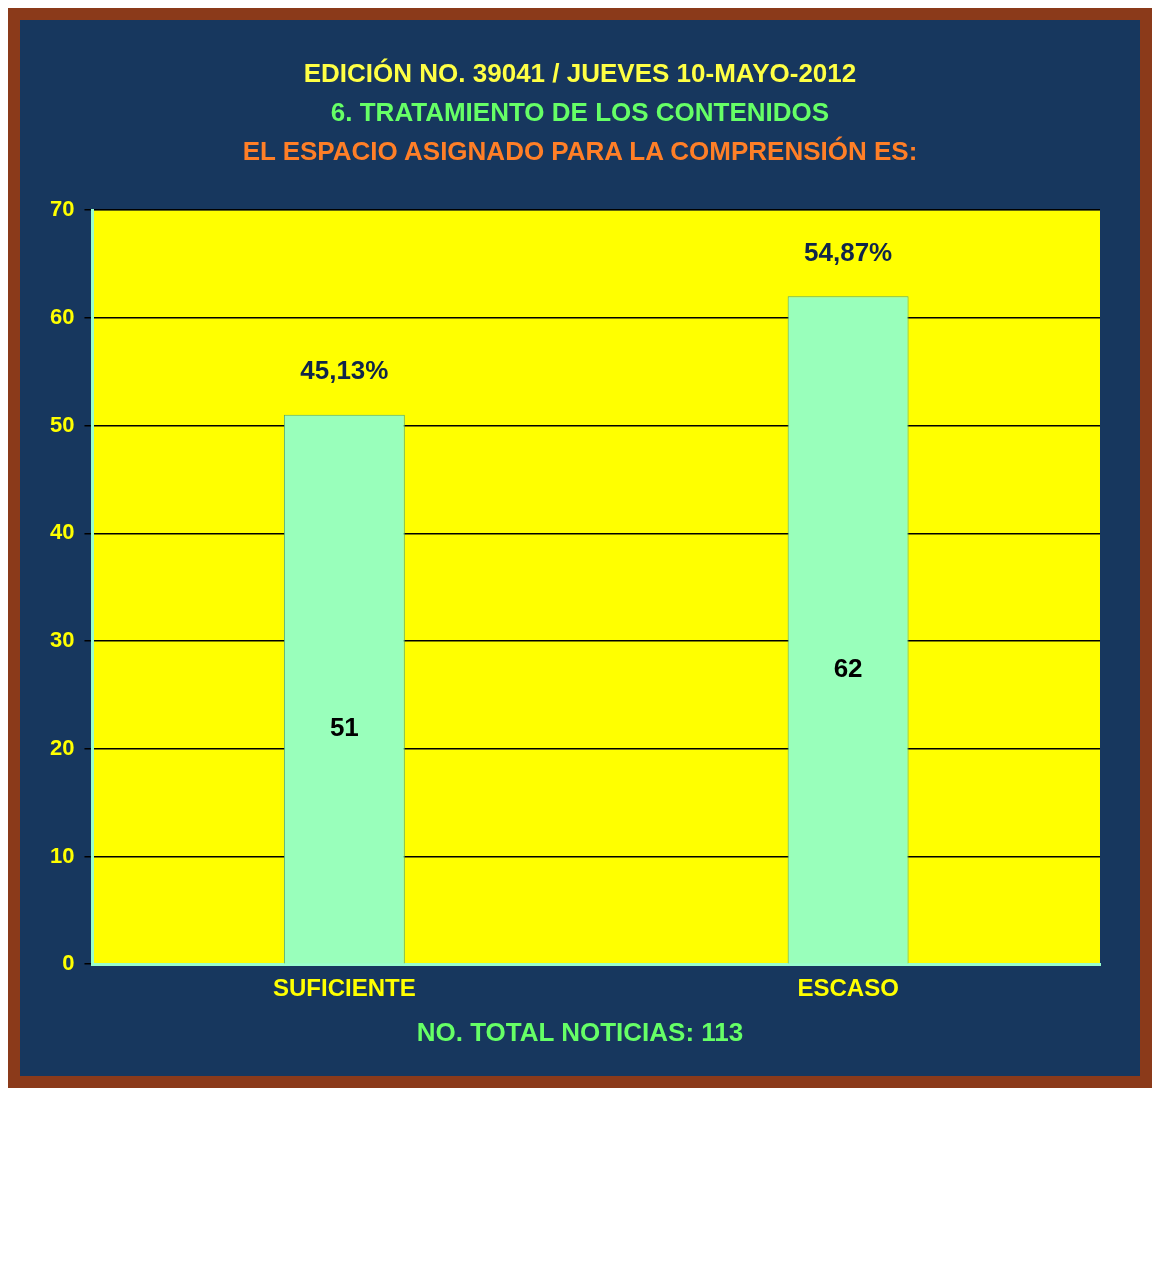  What do you see at coordinates (62, 532) in the screenshot?
I see `y-tick-label: 40` at bounding box center [62, 532].